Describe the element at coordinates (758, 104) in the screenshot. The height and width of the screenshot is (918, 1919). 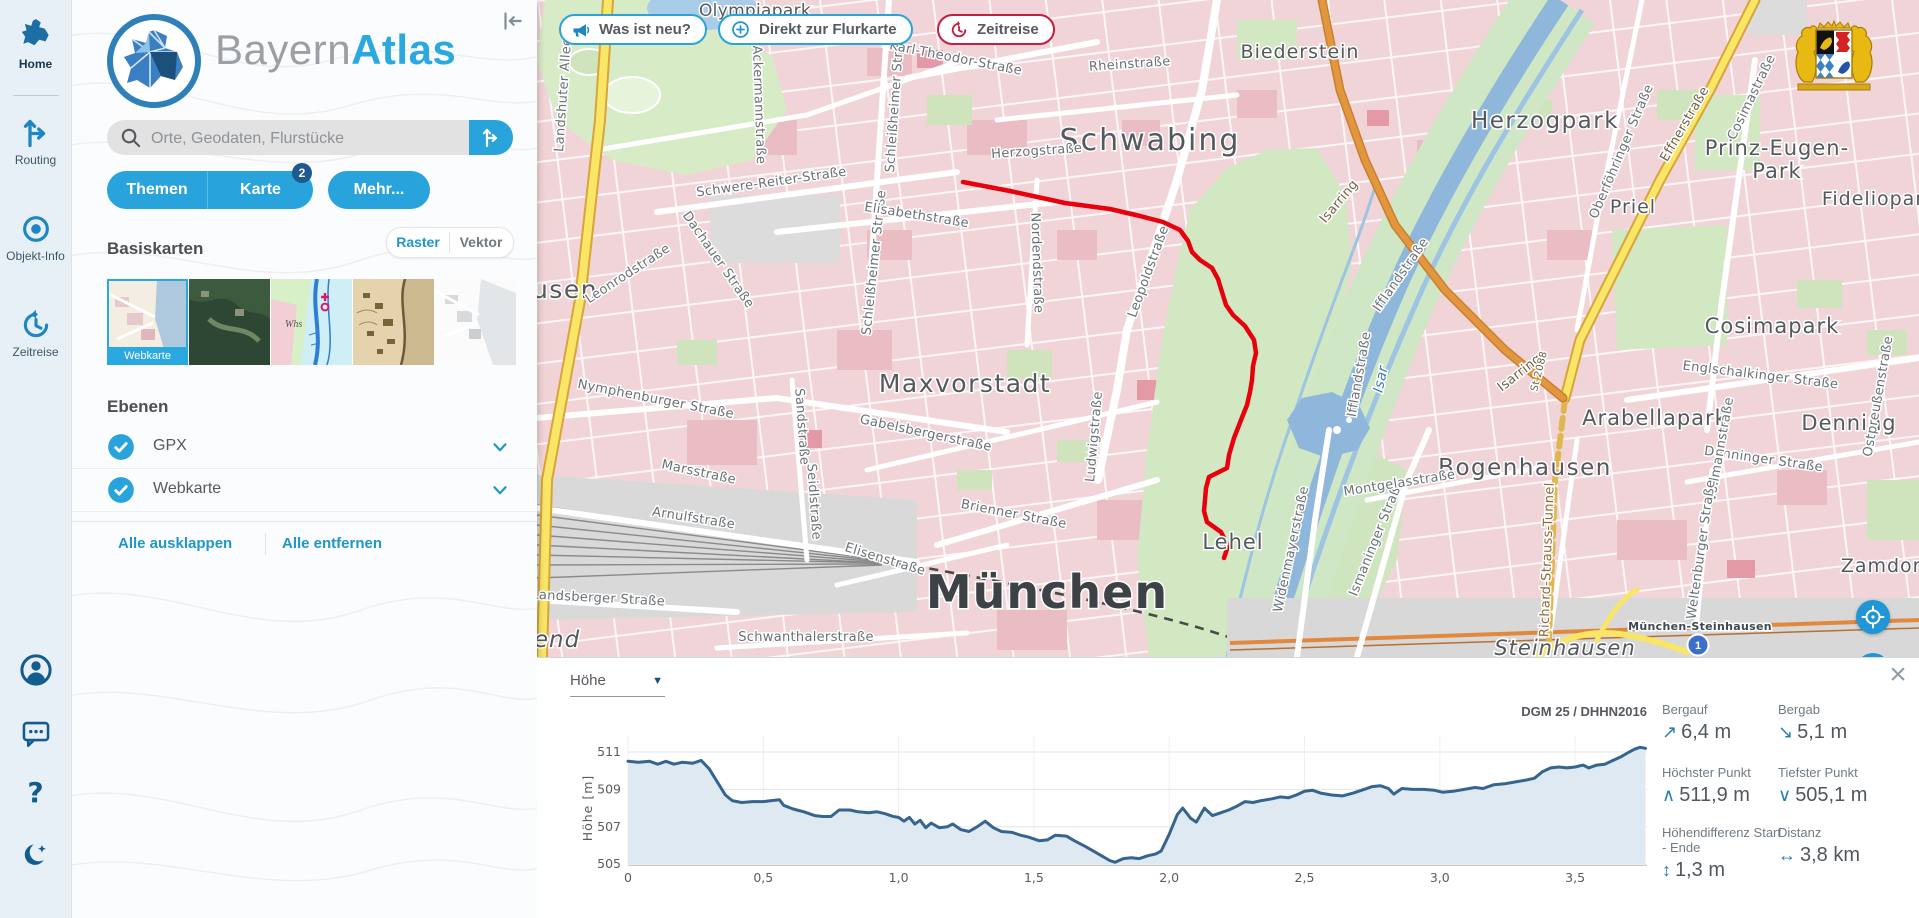
I see `map-label: Ackermannstraße` at that location.